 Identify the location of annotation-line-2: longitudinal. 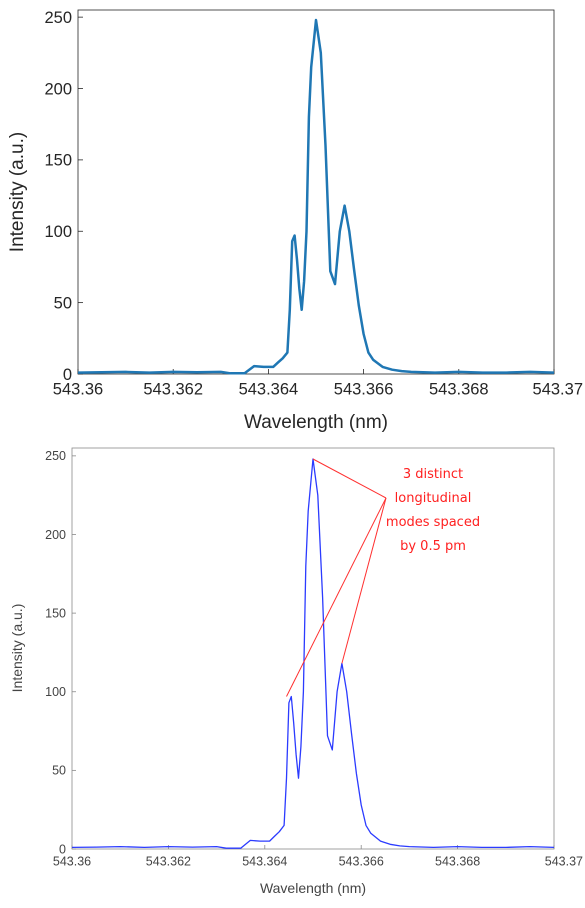
(433, 498).